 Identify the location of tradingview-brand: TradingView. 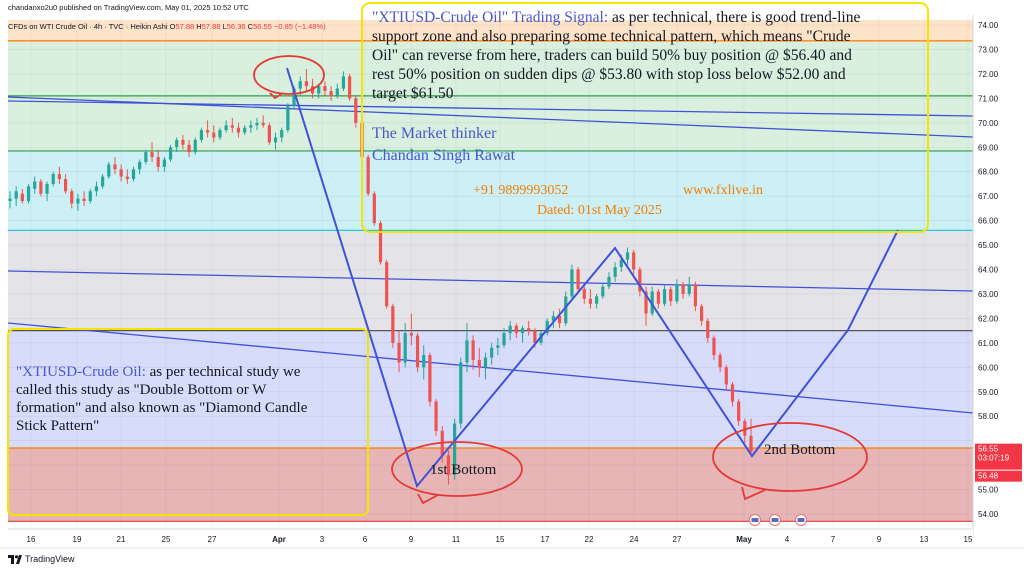
(50, 559).